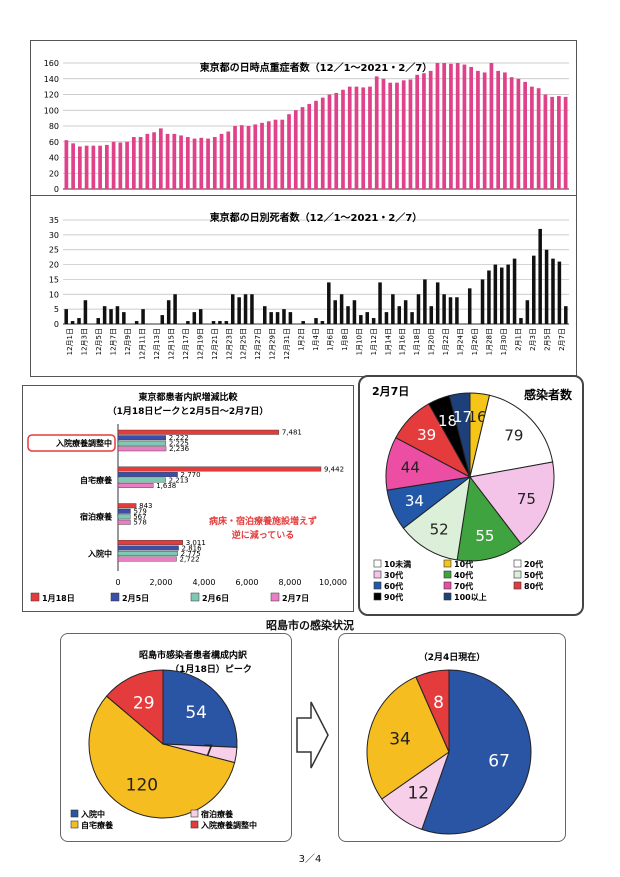  What do you see at coordinates (217, 814) in the screenshot?
I see `legend-label: 宿泊療養` at bounding box center [217, 814].